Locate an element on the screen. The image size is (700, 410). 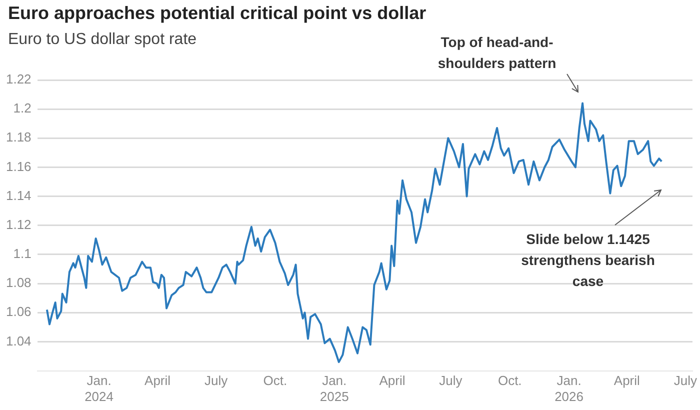
y-tick-label: 1.14 is located at coordinates (19, 195).